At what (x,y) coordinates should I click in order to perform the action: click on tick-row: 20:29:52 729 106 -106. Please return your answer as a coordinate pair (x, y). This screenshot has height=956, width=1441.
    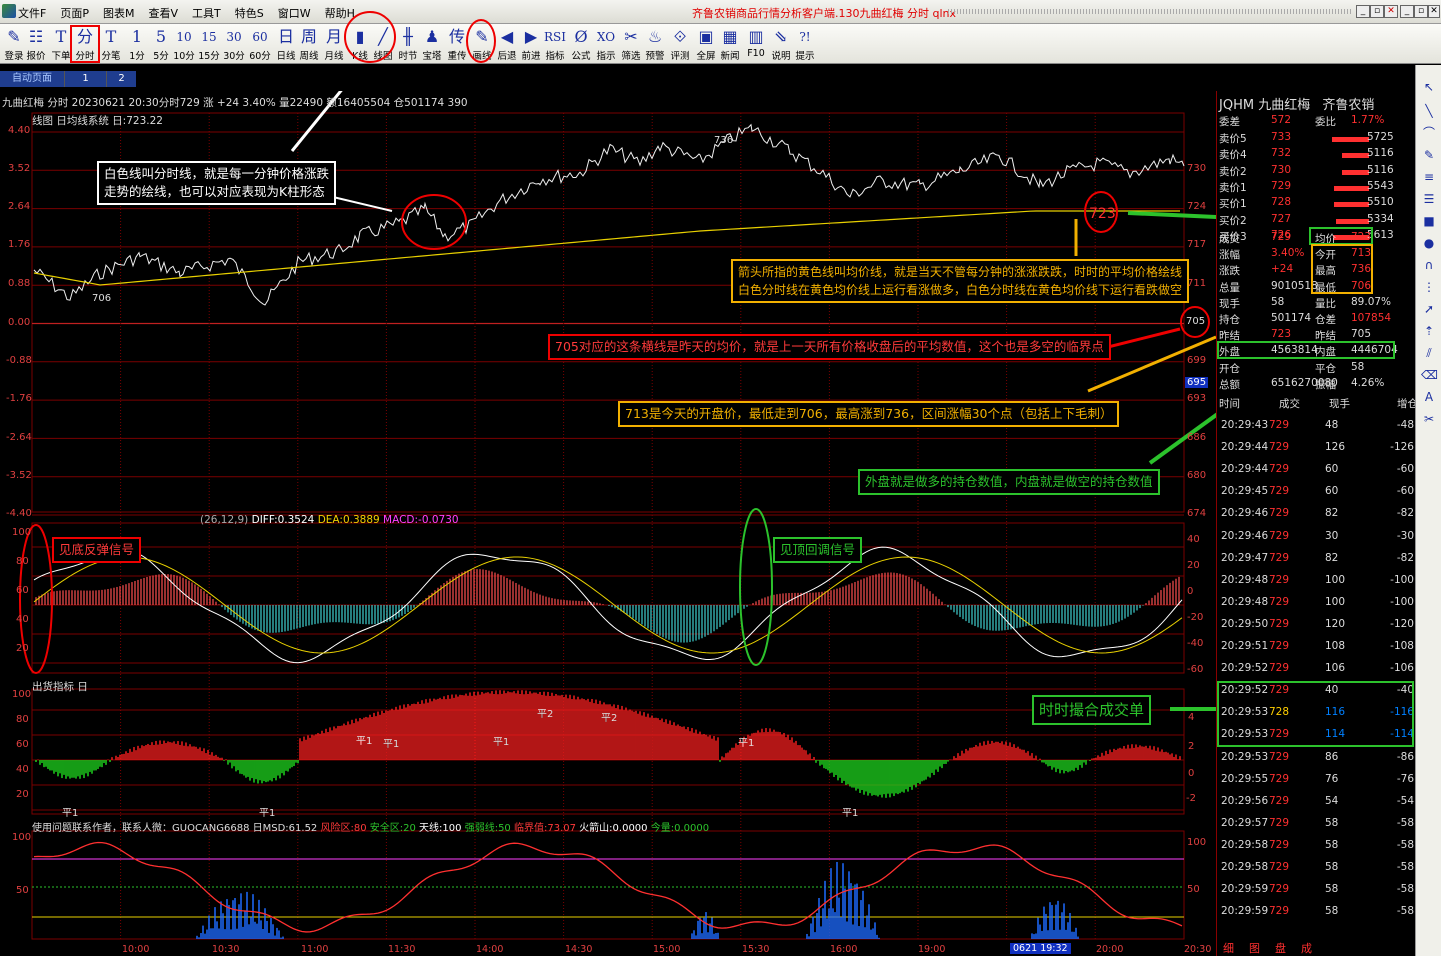
    Looking at the image, I should click on (1316, 670).